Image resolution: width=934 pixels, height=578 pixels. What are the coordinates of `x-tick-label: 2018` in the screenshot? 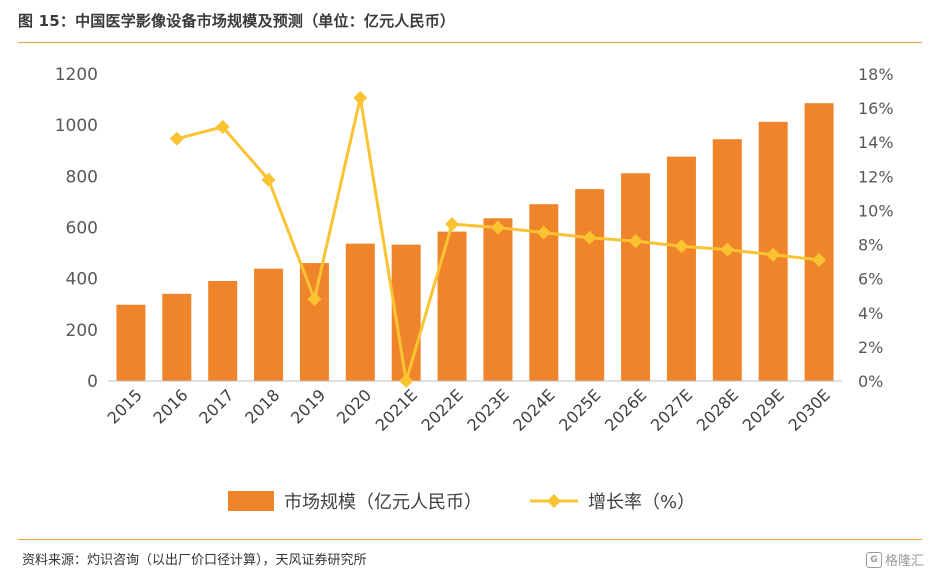 It's located at (262, 406).